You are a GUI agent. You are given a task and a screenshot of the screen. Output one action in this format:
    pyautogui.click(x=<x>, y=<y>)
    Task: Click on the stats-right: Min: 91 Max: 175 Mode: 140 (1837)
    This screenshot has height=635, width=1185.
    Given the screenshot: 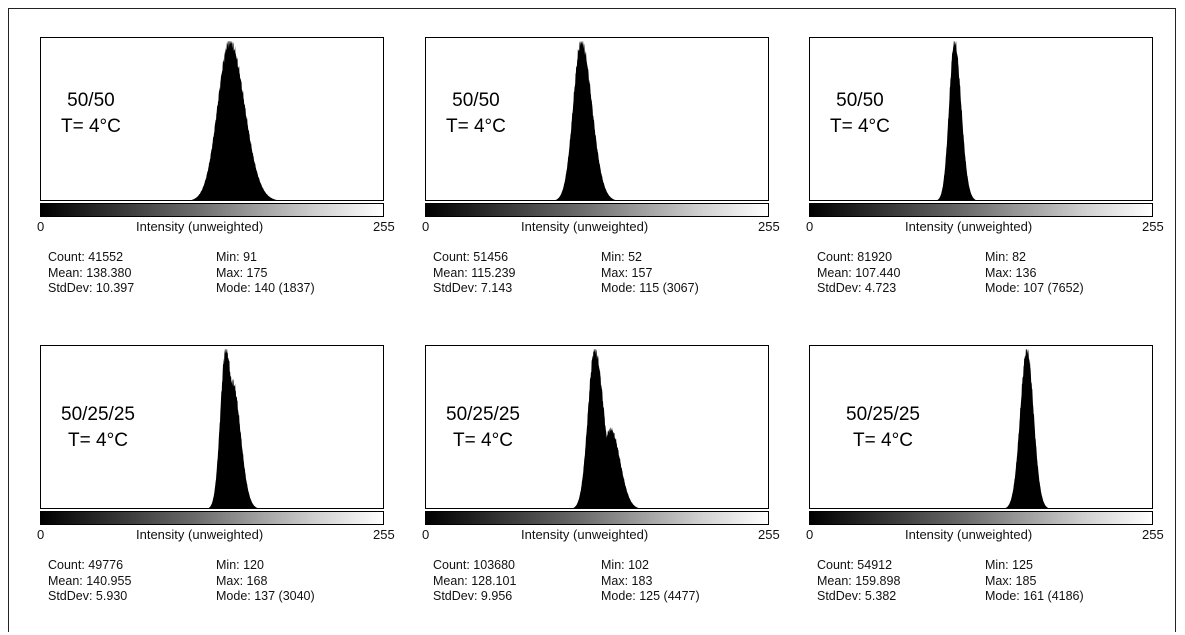 What is the action you would take?
    pyautogui.click(x=265, y=273)
    